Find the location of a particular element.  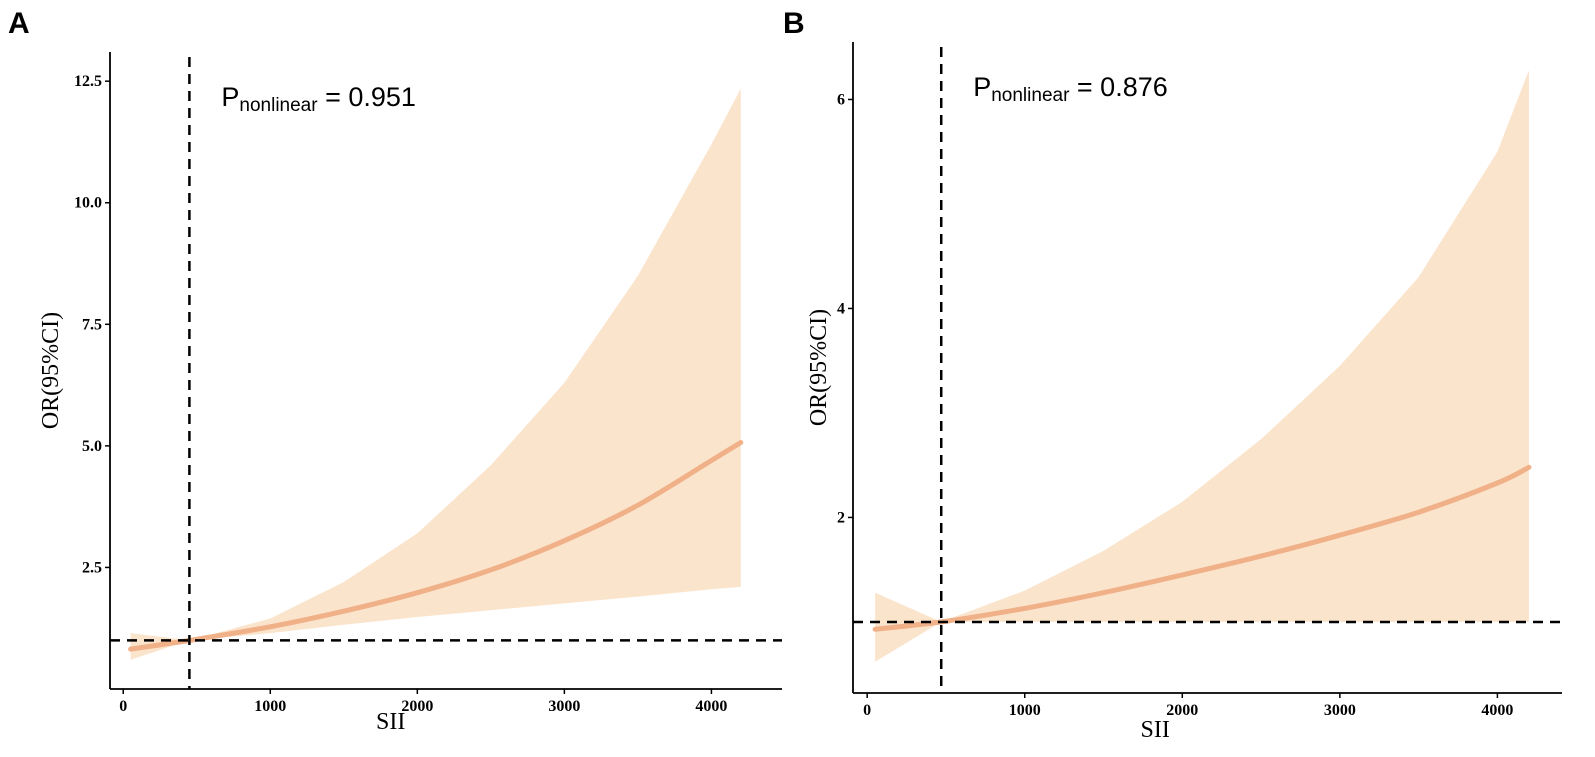

p-nonlinear-annotation: Pnonlinear = 0.876 is located at coordinates (1070, 89).